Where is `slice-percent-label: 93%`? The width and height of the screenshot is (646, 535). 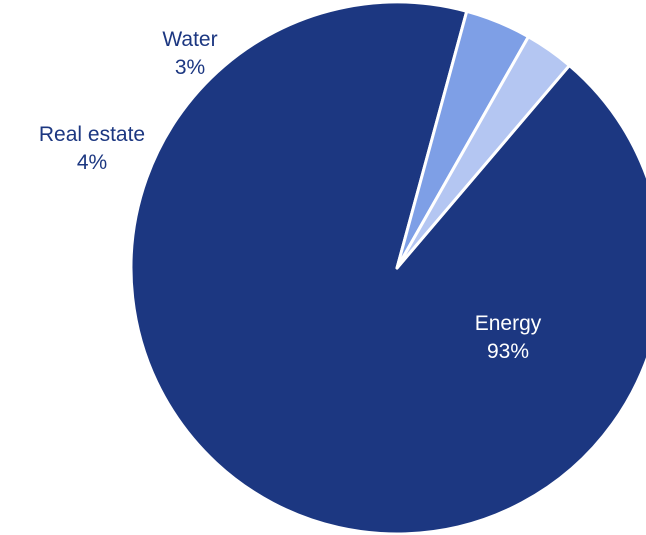
slice-percent-label: 93% is located at coordinates (508, 351).